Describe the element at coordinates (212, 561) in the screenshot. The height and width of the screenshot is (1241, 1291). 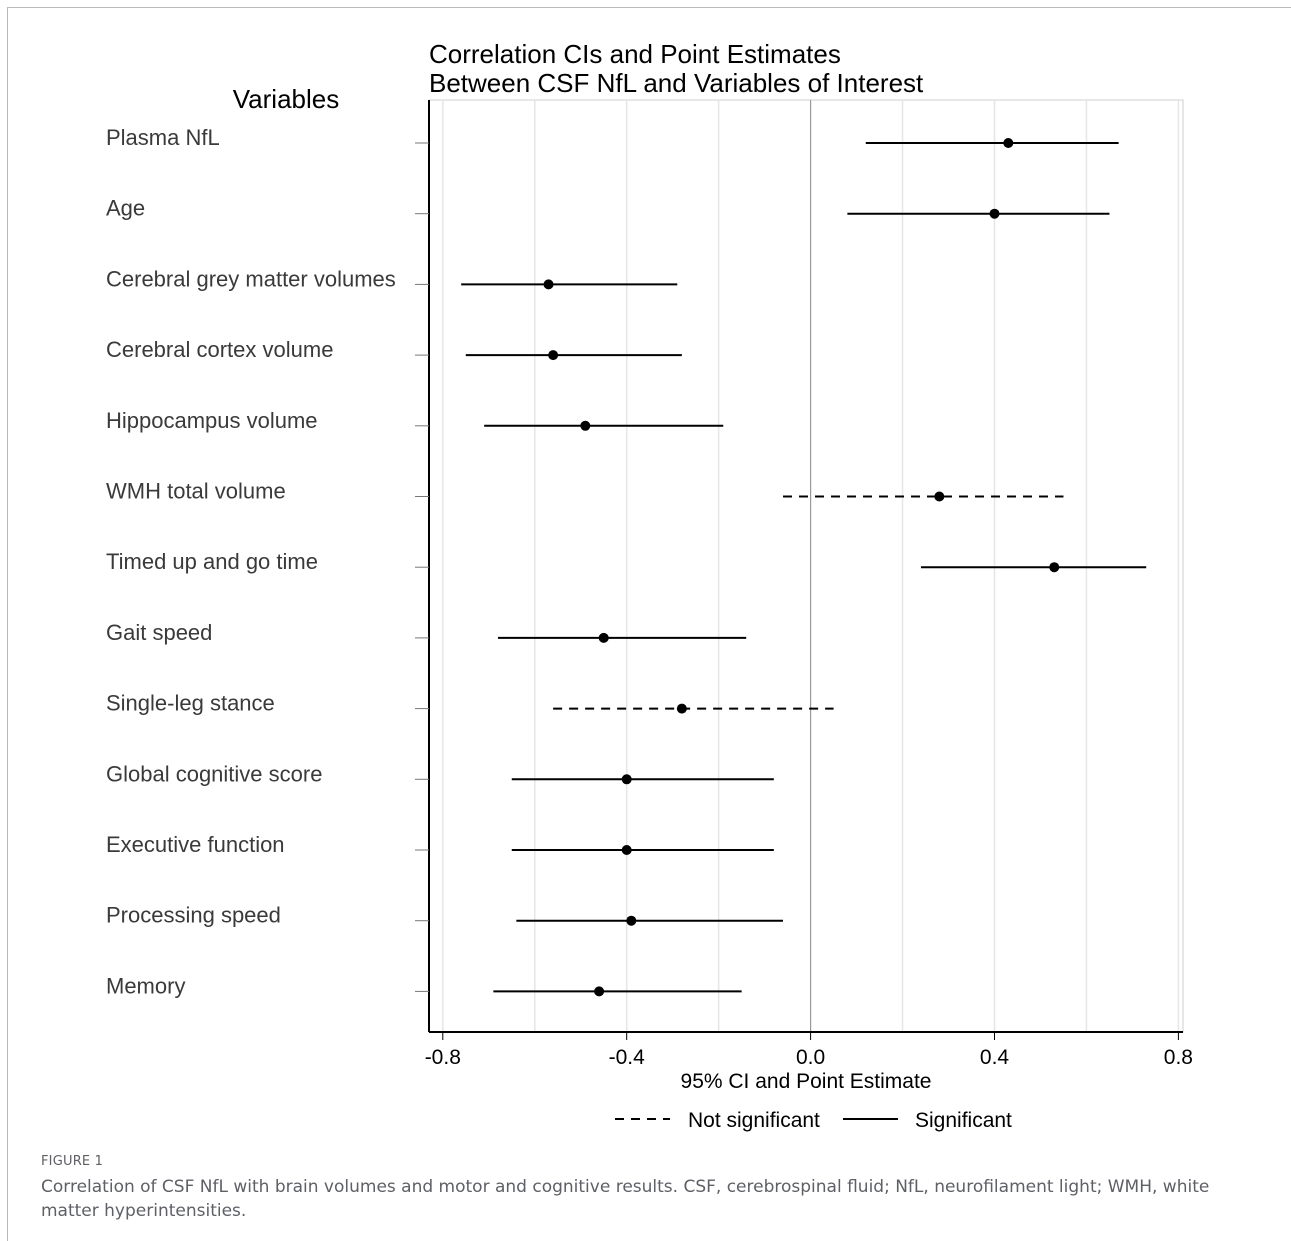
I see `row-label: Timed up and go time` at that location.